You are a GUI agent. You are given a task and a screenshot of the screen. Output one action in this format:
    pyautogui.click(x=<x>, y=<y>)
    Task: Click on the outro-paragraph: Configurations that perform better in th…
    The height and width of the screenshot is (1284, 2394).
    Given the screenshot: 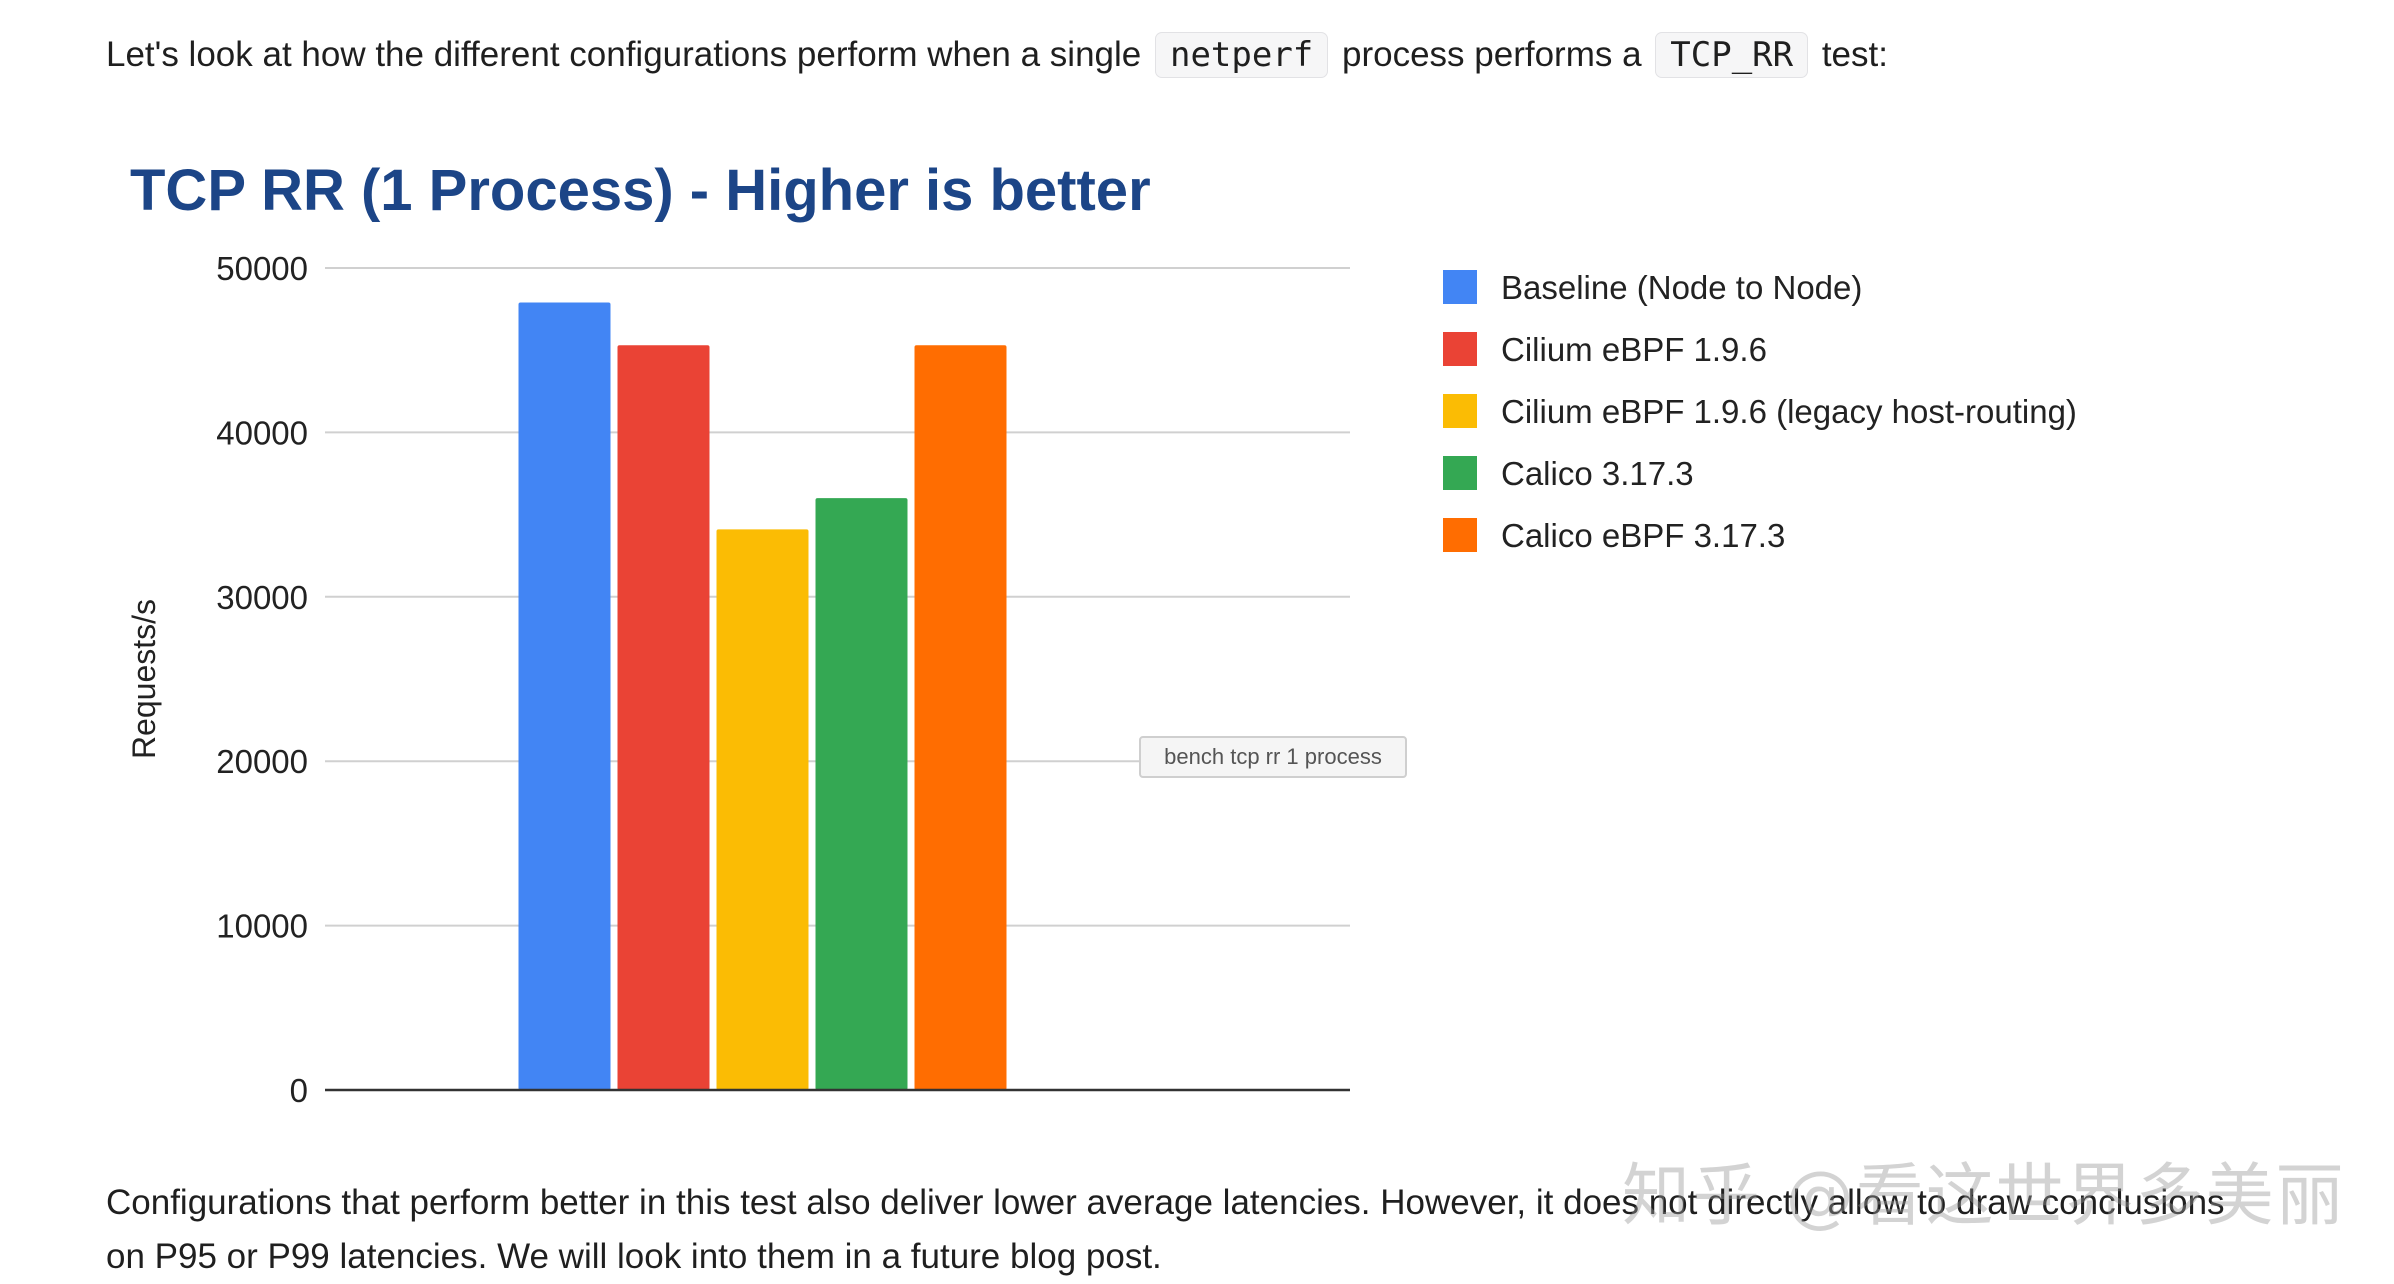 What is the action you would take?
    pyautogui.click(x=1165, y=1229)
    